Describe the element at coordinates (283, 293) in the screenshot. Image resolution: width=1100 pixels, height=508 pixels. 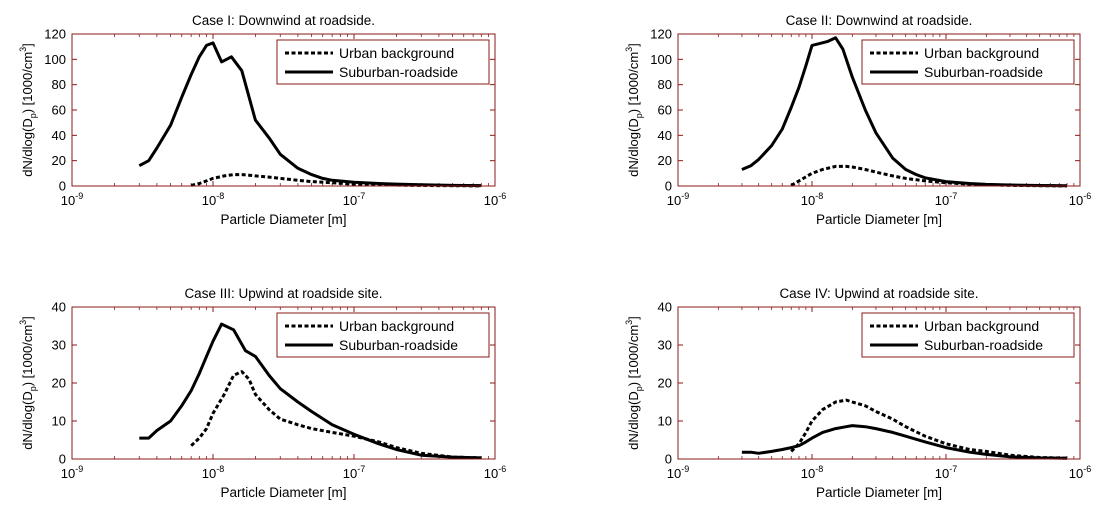
I see `chart-title: Case III: Upwind at roadside site.` at that location.